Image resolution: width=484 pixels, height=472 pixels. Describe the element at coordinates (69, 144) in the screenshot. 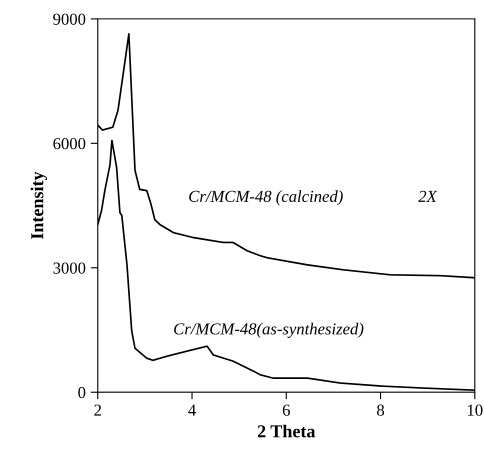

I see `y-tick-label: 6000` at that location.